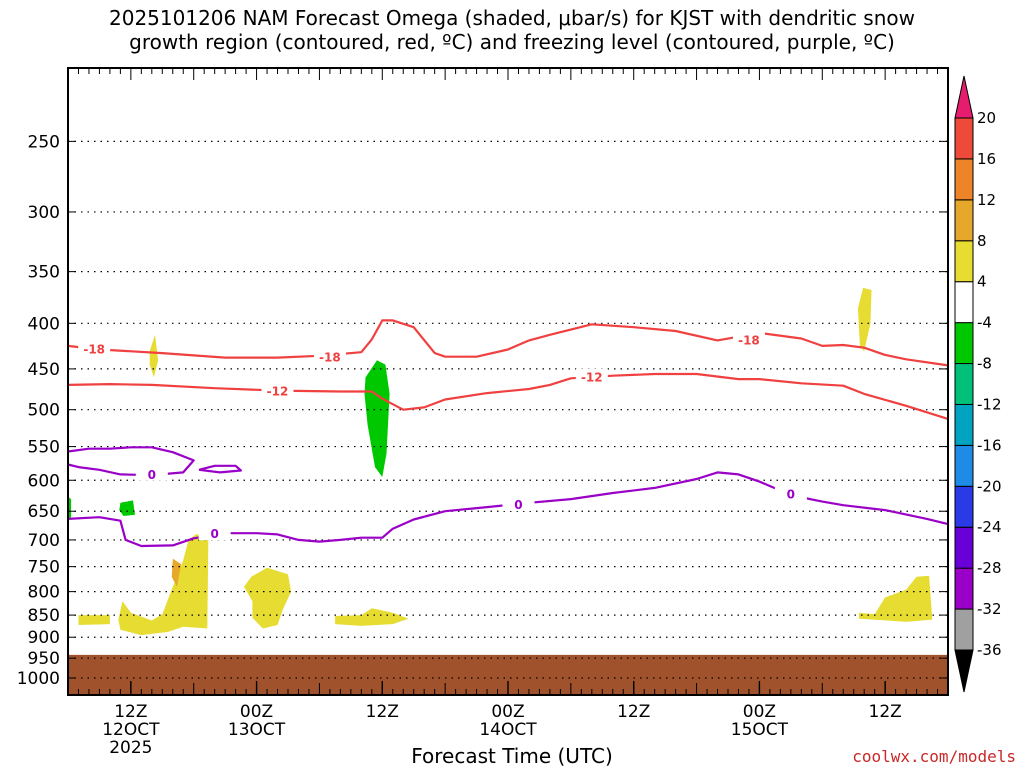 This screenshot has width=1024, height=768. Describe the element at coordinates (44, 659) in the screenshot. I see `y-tick-label: 950` at that location.